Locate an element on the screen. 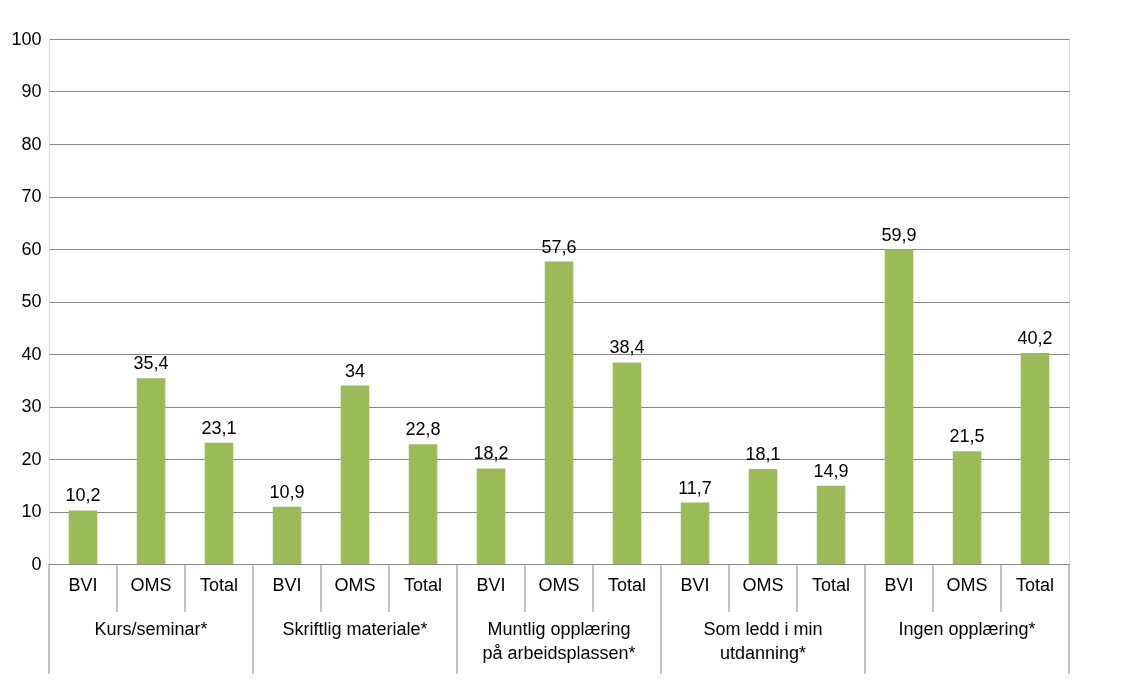 This screenshot has width=1139, height=697. data-label: 40,2 is located at coordinates (1035, 337).